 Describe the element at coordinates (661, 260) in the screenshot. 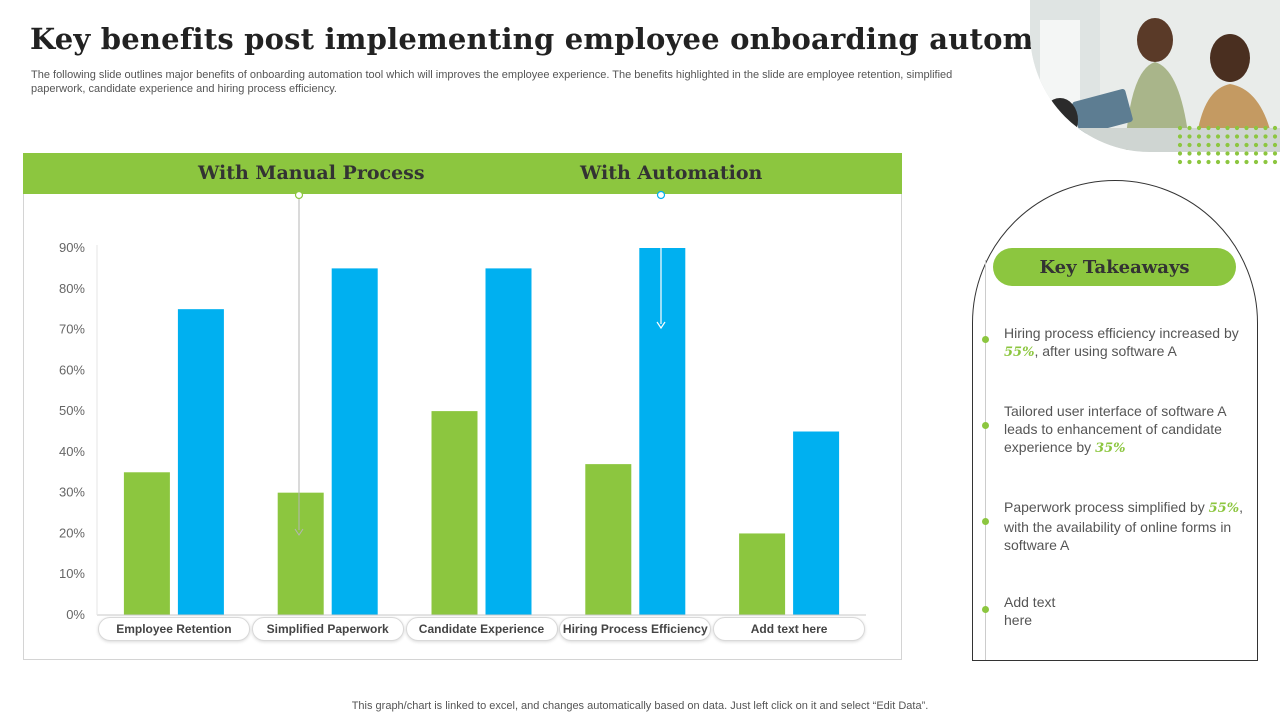

I see `legend-connector-automation` at that location.